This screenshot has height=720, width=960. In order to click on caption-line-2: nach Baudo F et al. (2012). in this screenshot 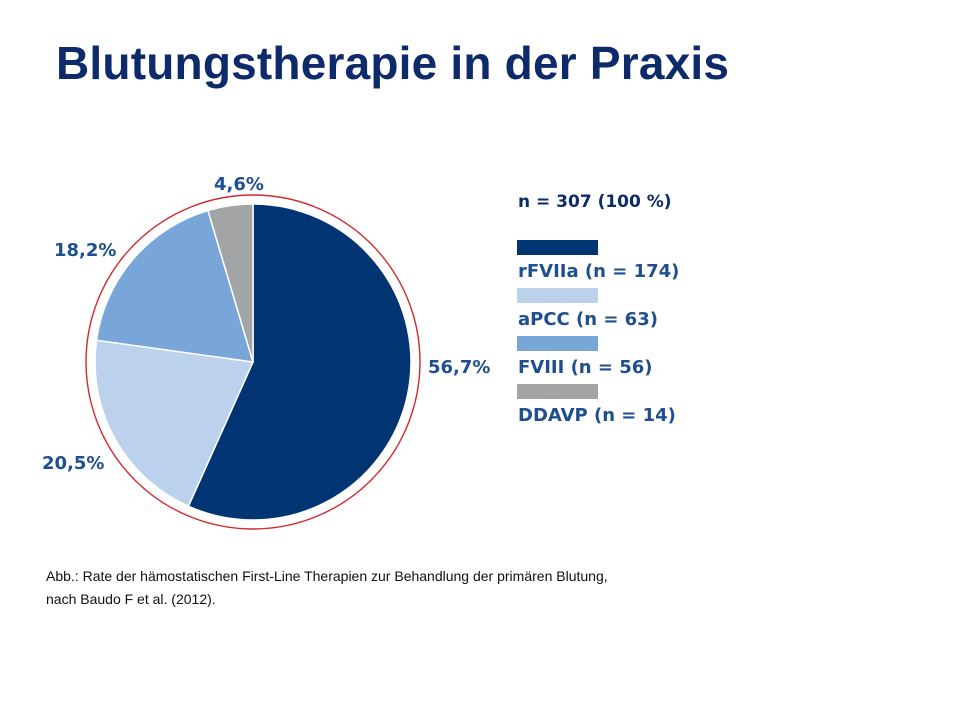, I will do `click(131, 599)`.